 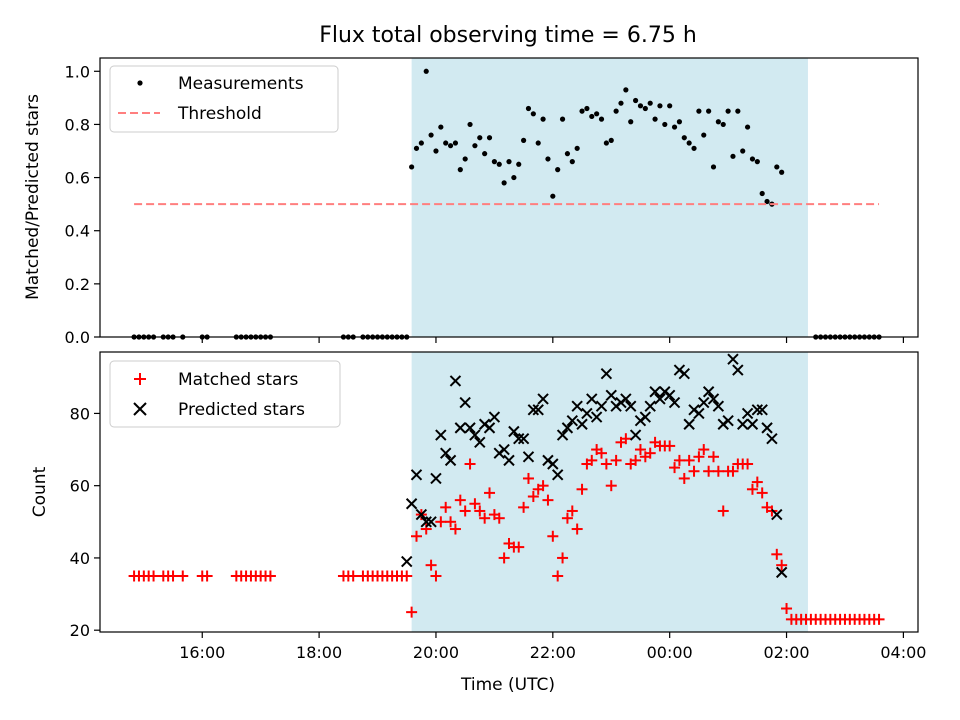 What do you see at coordinates (219, 114) in the screenshot?
I see `legend-threshold-label: Threshold` at bounding box center [219, 114].